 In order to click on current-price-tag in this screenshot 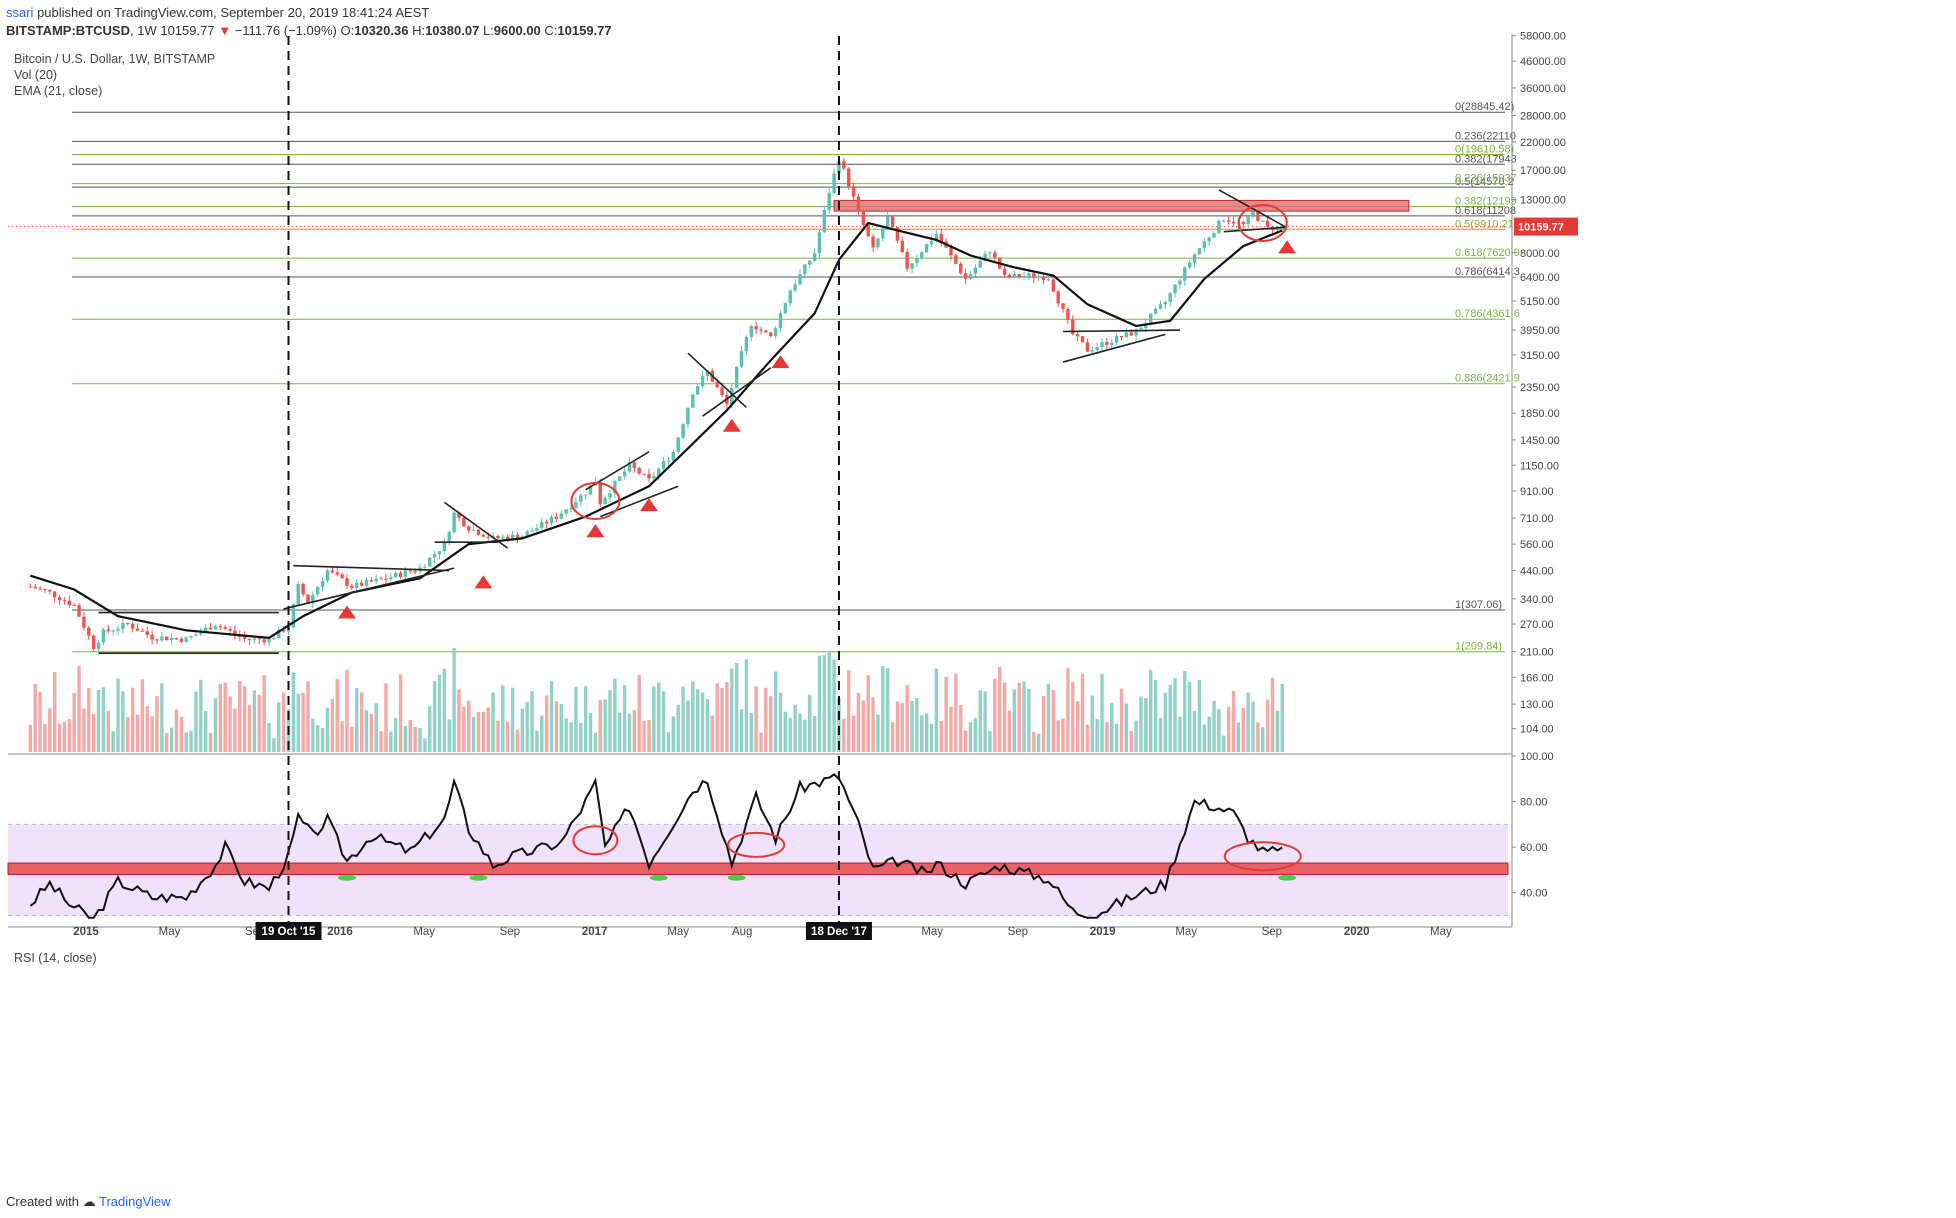, I will do `click(1546, 226)`.